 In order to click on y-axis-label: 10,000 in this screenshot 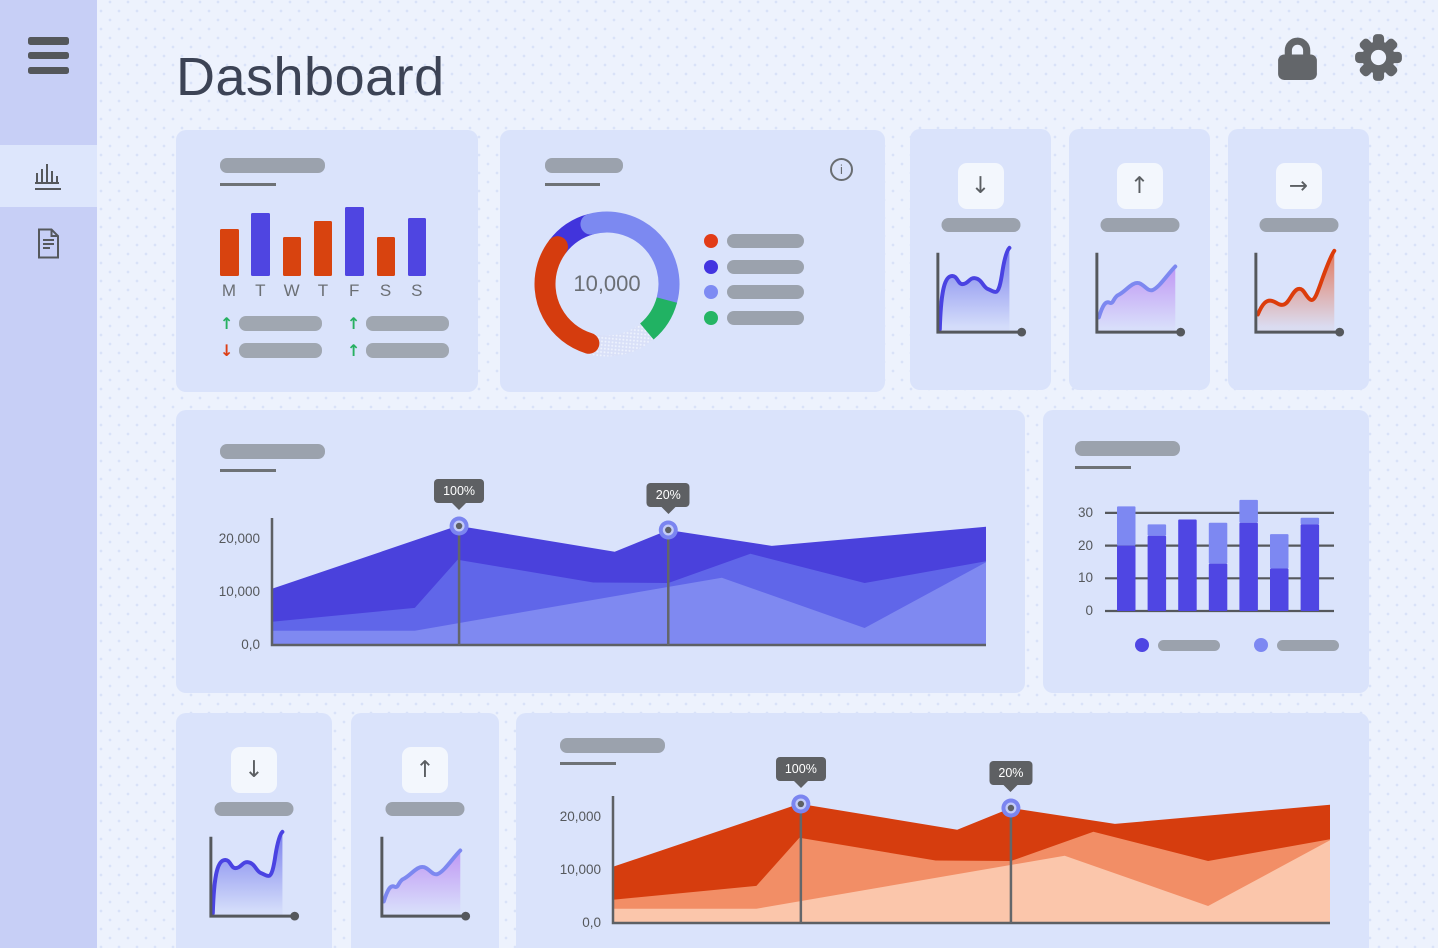, I will do `click(580, 869)`.